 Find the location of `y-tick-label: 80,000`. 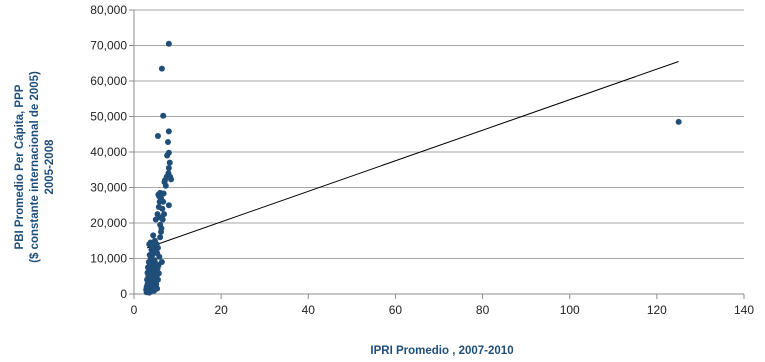

y-tick-label: 80,000 is located at coordinates (108, 10).